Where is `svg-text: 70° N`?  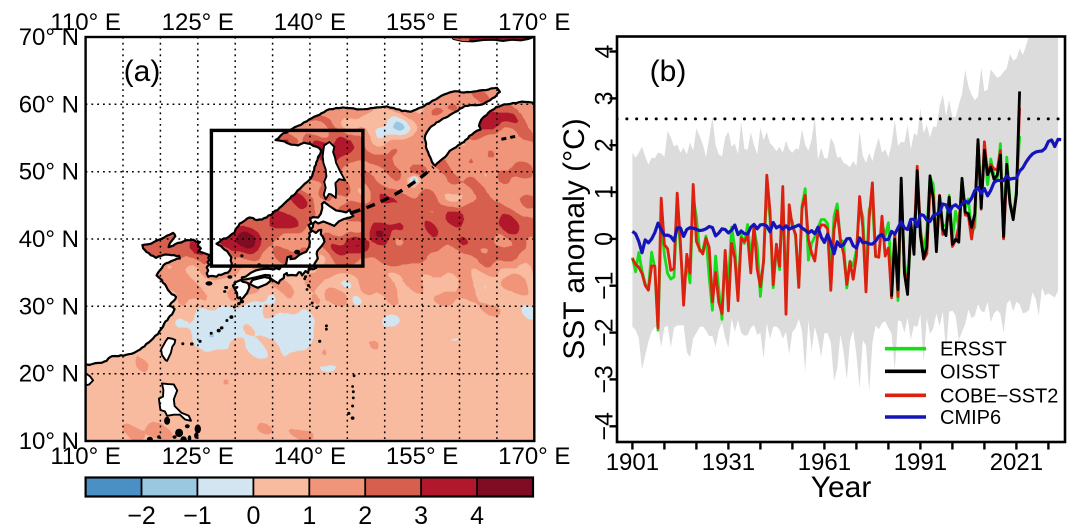
svg-text: 70° N is located at coordinates (49, 37).